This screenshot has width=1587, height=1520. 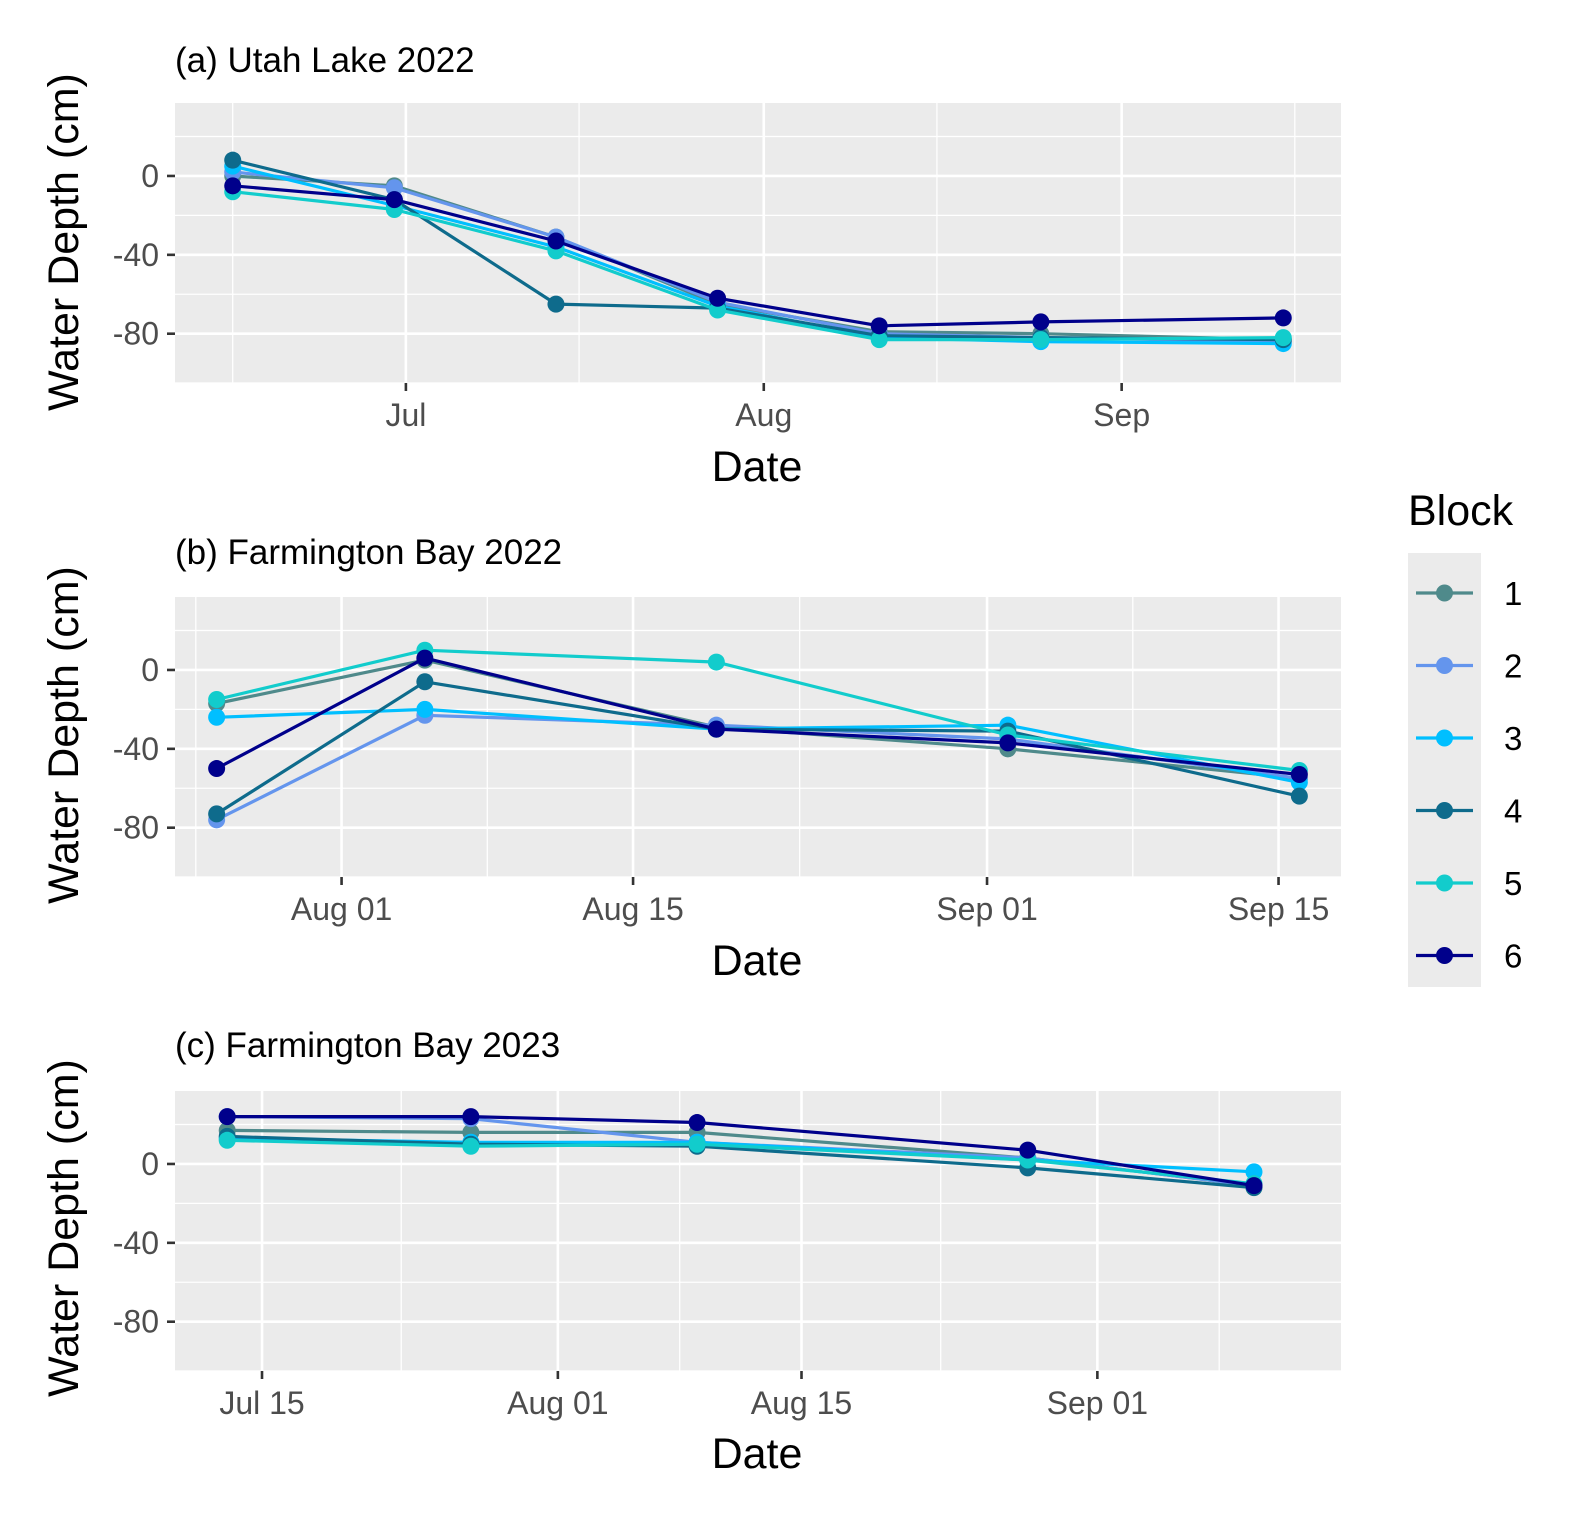 I want to click on legend-label: 1, so click(x=1513, y=593).